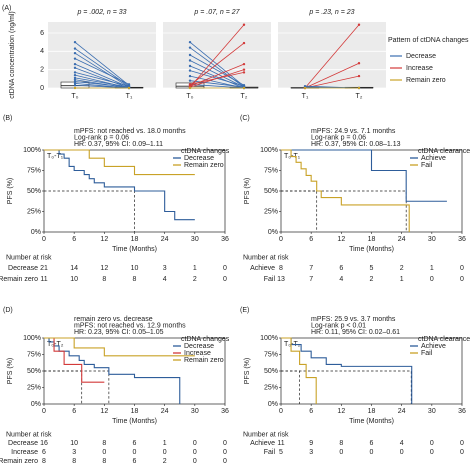  I want to click on risk-count: 16, so click(44, 443).